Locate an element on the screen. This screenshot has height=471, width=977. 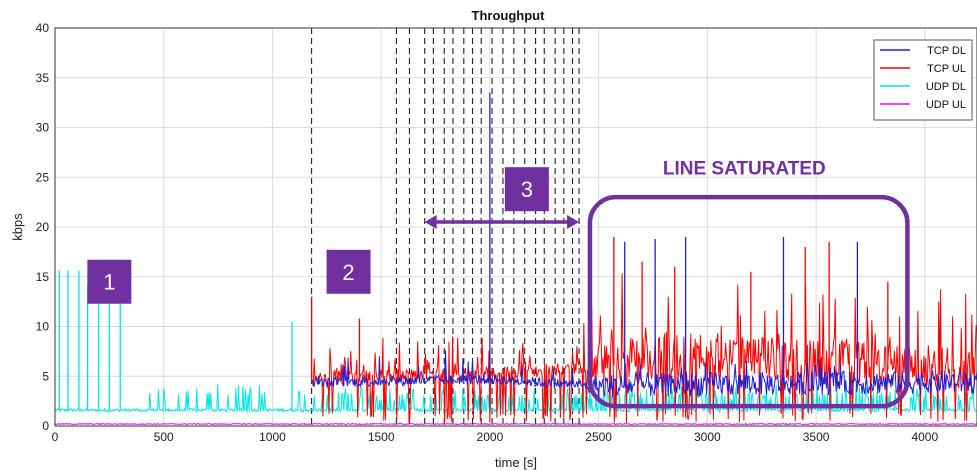
x-tick-label: 2000 is located at coordinates (490, 437).